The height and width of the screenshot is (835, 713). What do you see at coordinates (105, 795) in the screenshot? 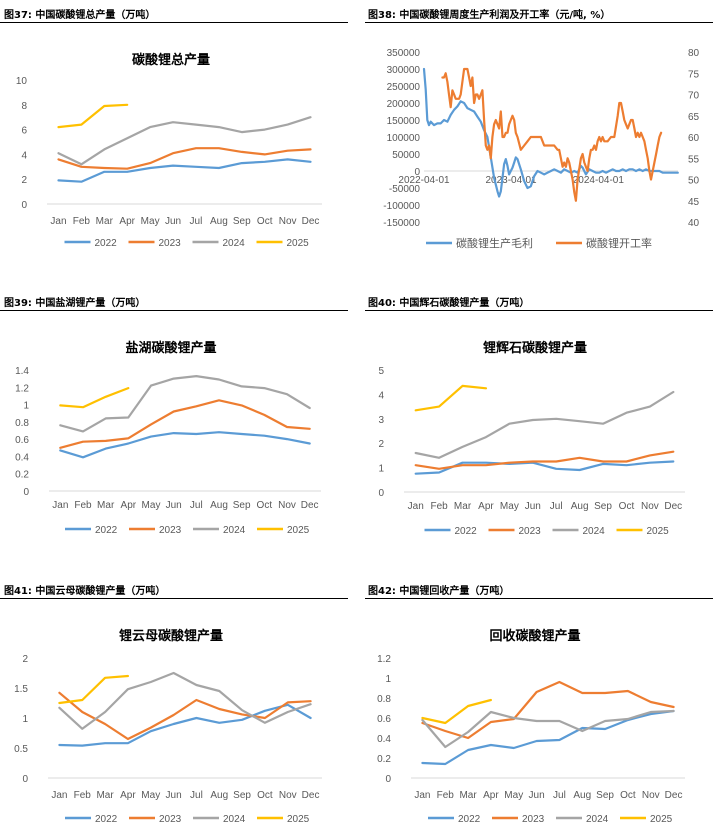
I see `chart4-x-tick-label: Mar` at bounding box center [105, 795].